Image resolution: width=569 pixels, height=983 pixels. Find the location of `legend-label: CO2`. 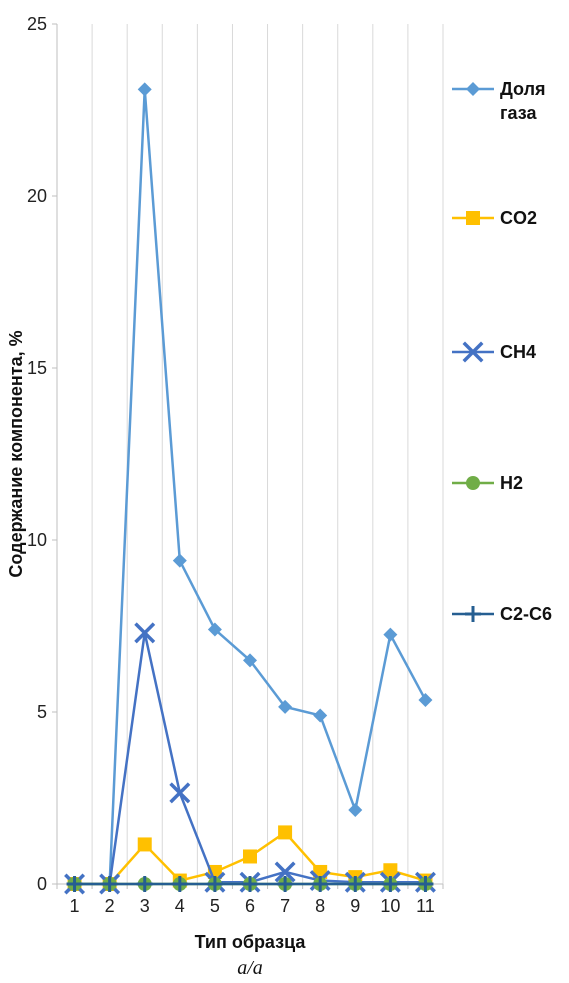

legend-label: CO2 is located at coordinates (518, 218).